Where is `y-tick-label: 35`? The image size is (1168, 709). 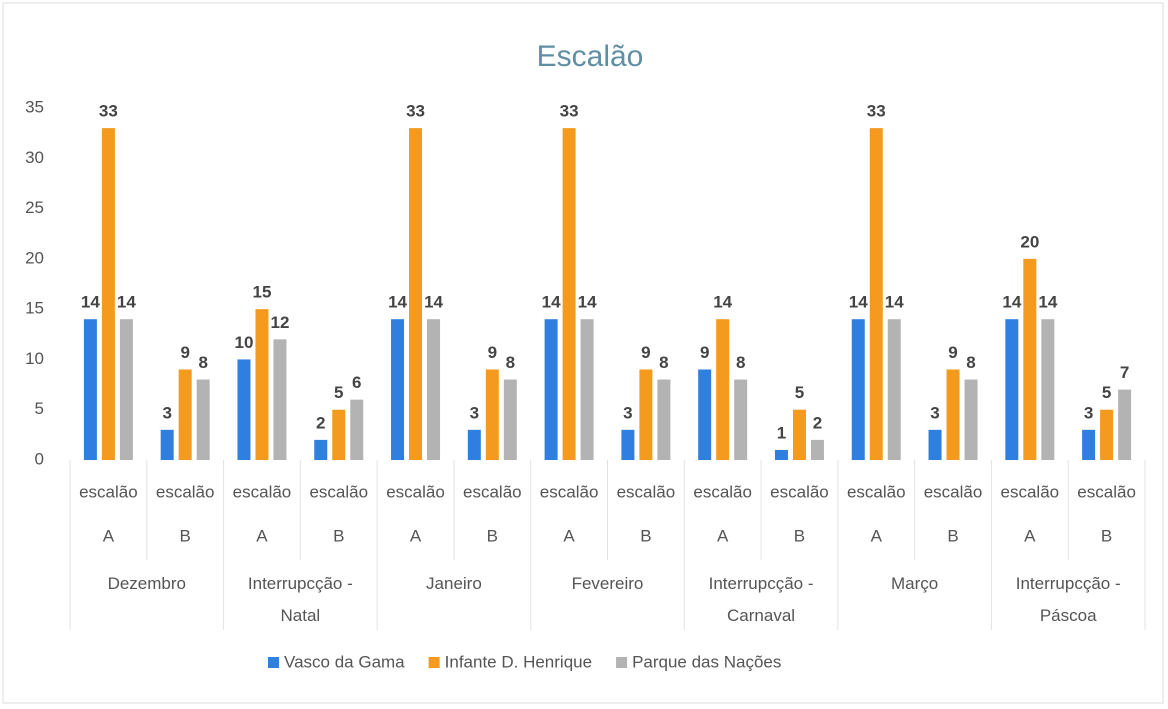 y-tick-label: 35 is located at coordinates (34, 106).